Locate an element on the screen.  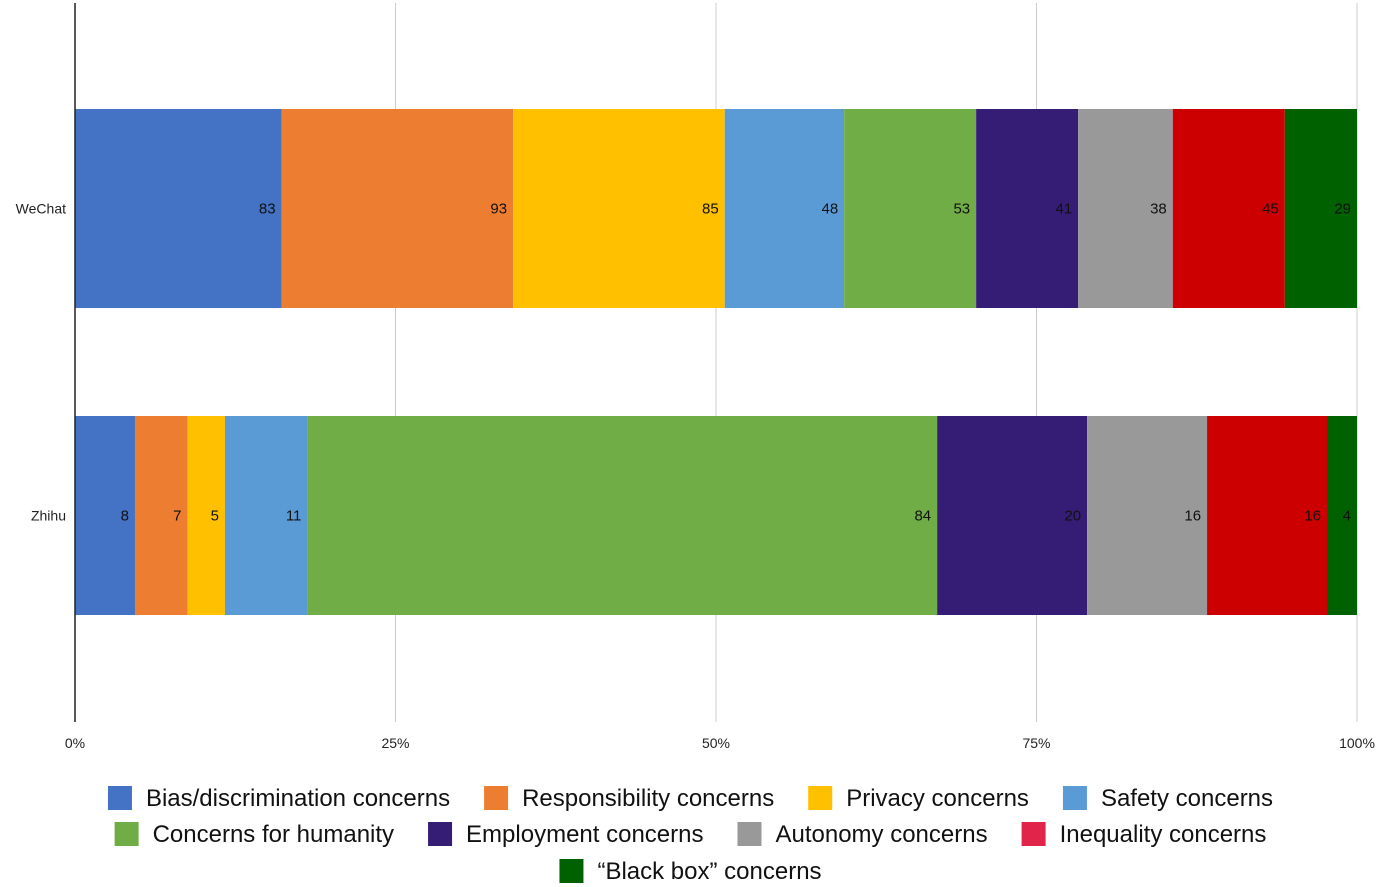
data-label: 20 is located at coordinates (1072, 516).